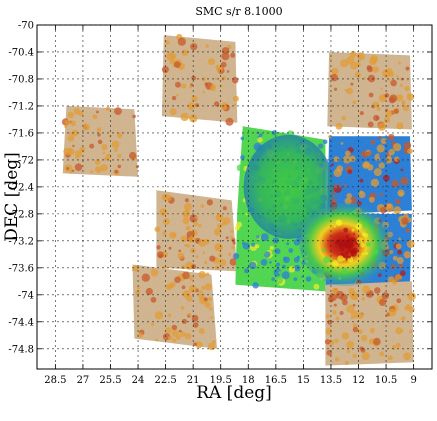 The height and width of the screenshot is (421, 437). Describe the element at coordinates (196, 231) in the screenshot. I see `field-middle-left` at that location.